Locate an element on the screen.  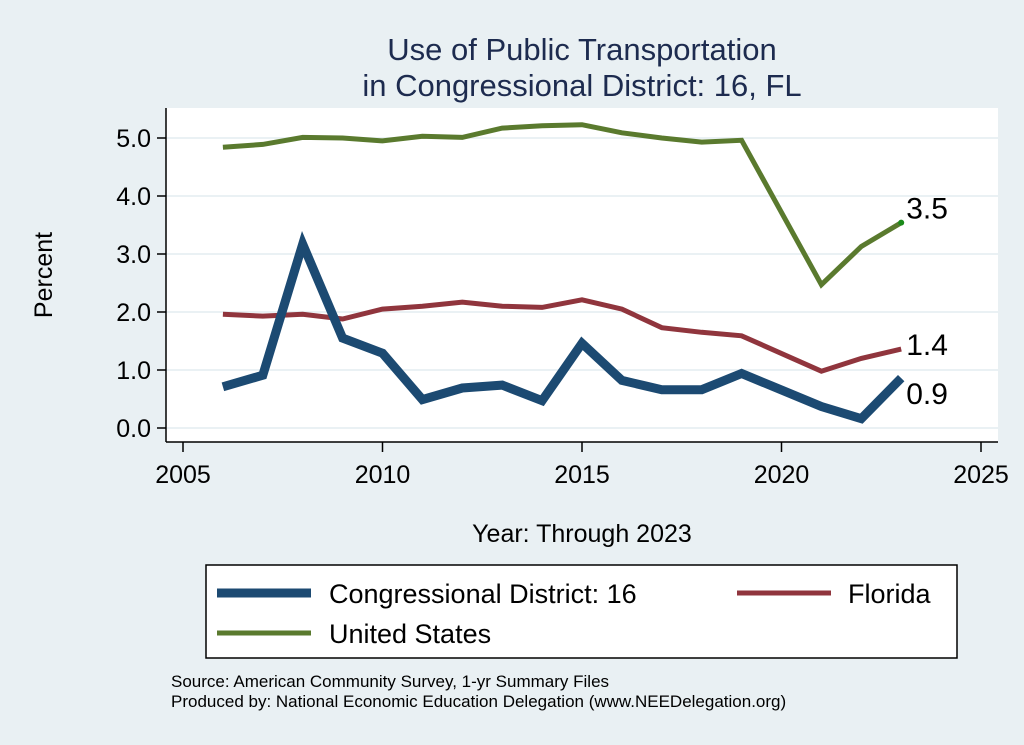
x-tick-label: 2020 is located at coordinates (782, 475).